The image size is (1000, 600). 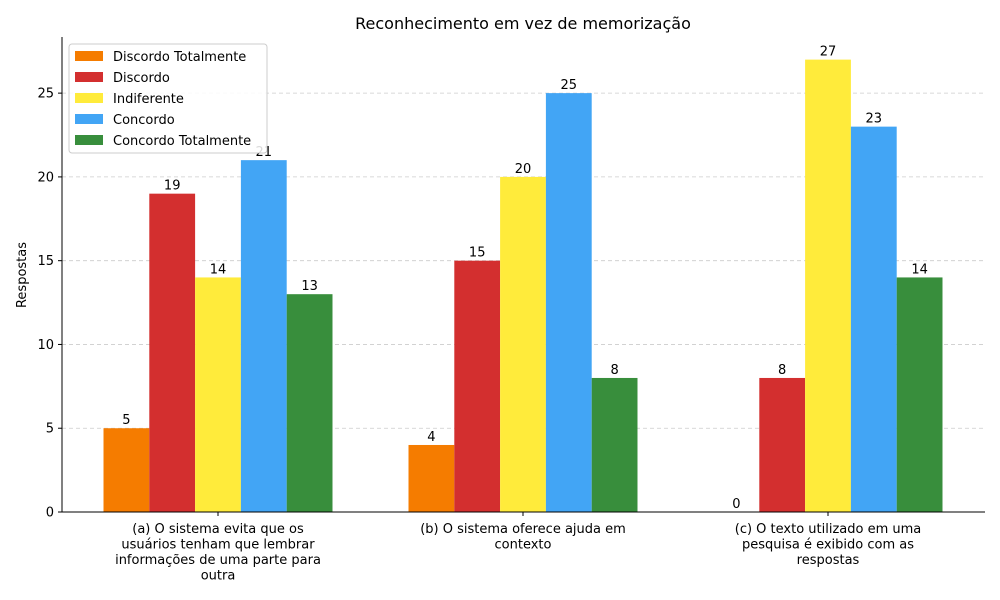 What do you see at coordinates (49, 304) in the screenshot?
I see `y-ticks: 0 5 10 15 20 25` at bounding box center [49, 304].